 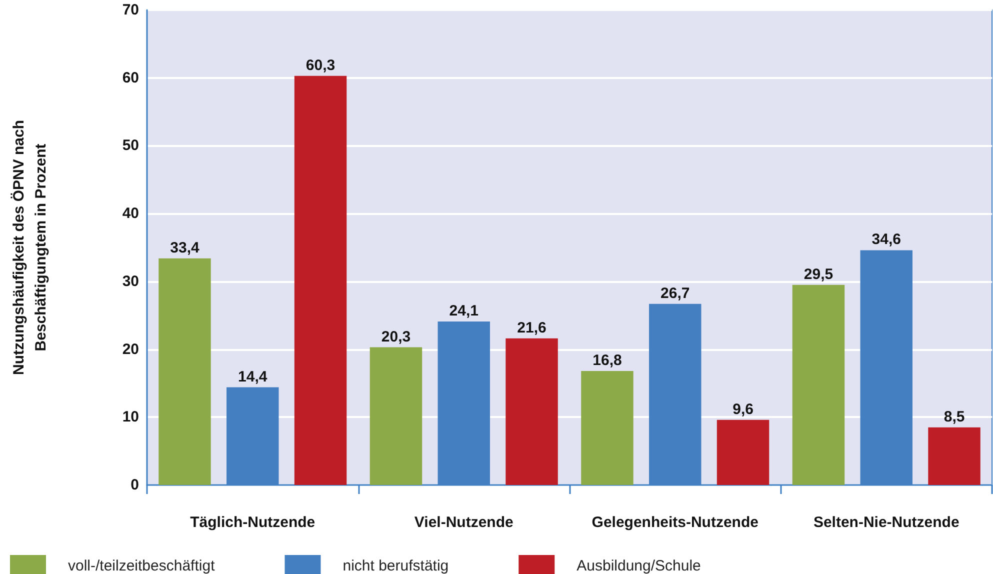 What do you see at coordinates (675, 293) in the screenshot?
I see `data-label: 26,7` at bounding box center [675, 293].